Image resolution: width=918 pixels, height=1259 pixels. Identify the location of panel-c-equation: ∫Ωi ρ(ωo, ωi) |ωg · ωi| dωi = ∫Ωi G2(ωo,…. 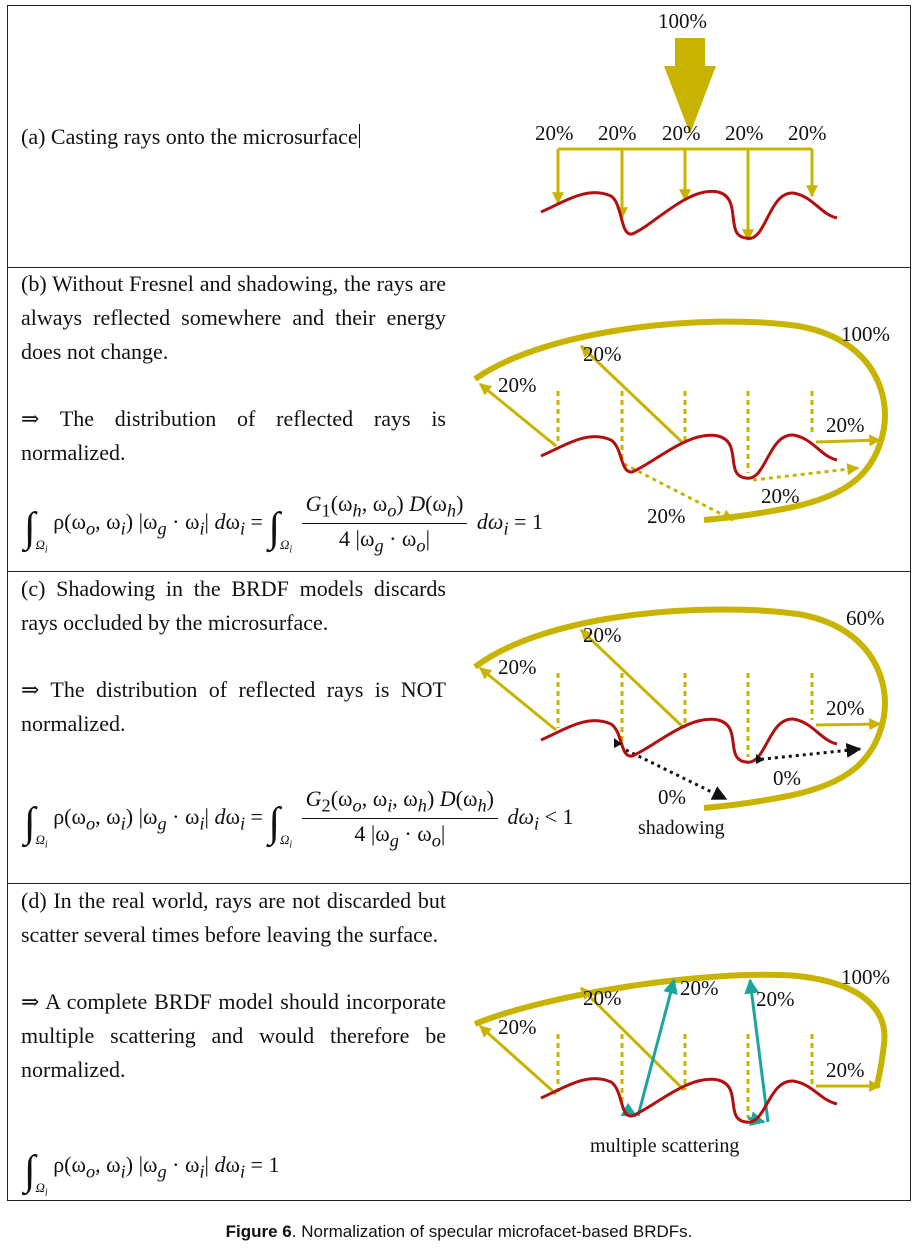
(299, 818).